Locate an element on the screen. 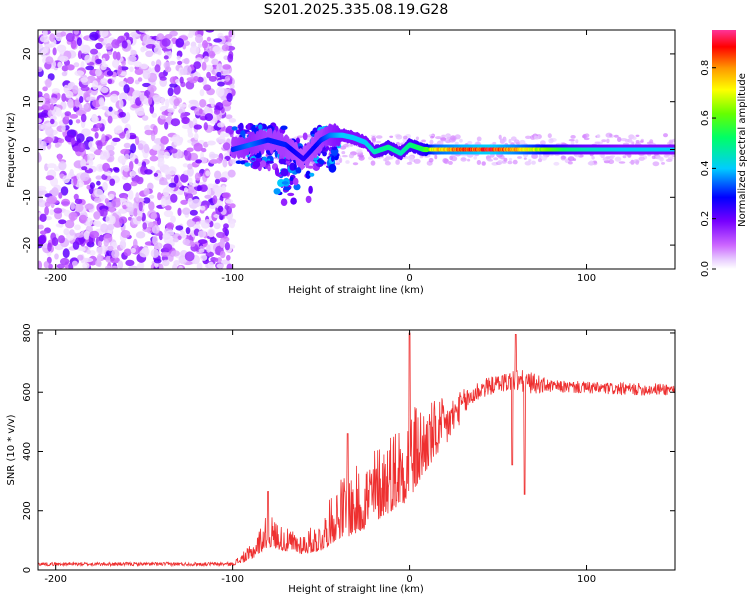  snr-x-tick-label: -200 is located at coordinates (55, 579).